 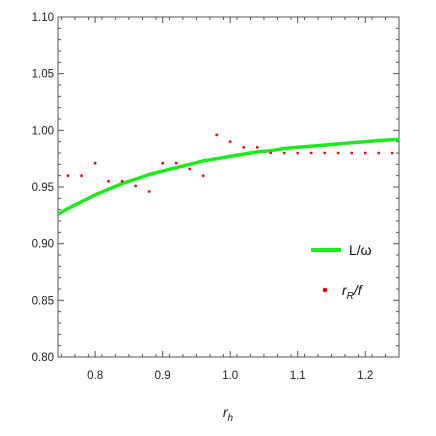 I want to click on y-tick-label: 1.05, so click(x=43, y=75).